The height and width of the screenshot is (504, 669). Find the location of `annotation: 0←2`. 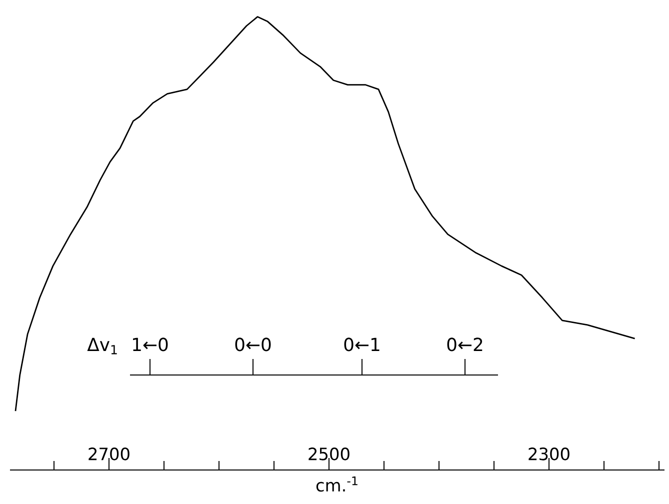

annotation: 0←2 is located at coordinates (464, 345).